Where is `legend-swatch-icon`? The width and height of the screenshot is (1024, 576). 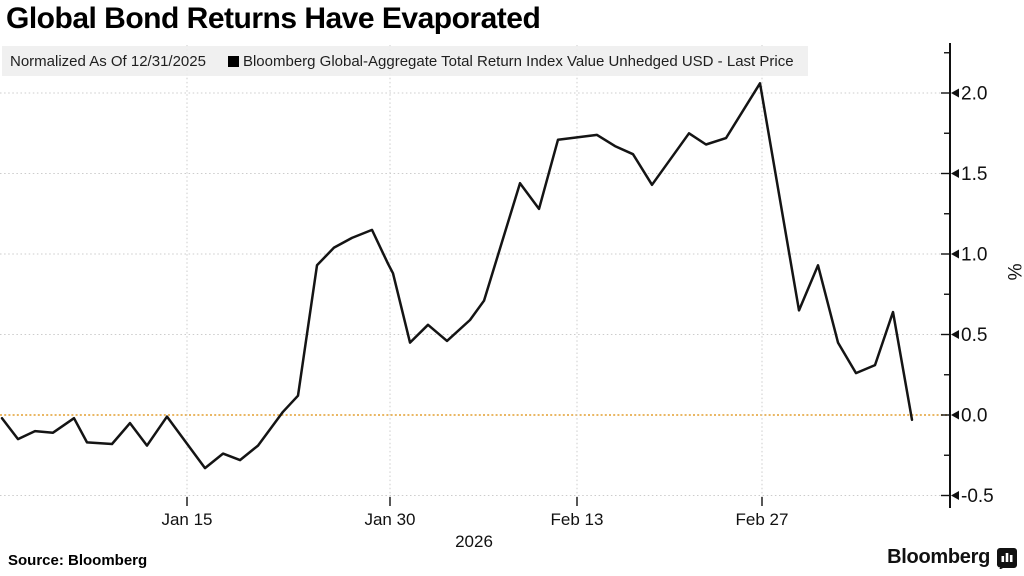 legend-swatch-icon is located at coordinates (233, 61).